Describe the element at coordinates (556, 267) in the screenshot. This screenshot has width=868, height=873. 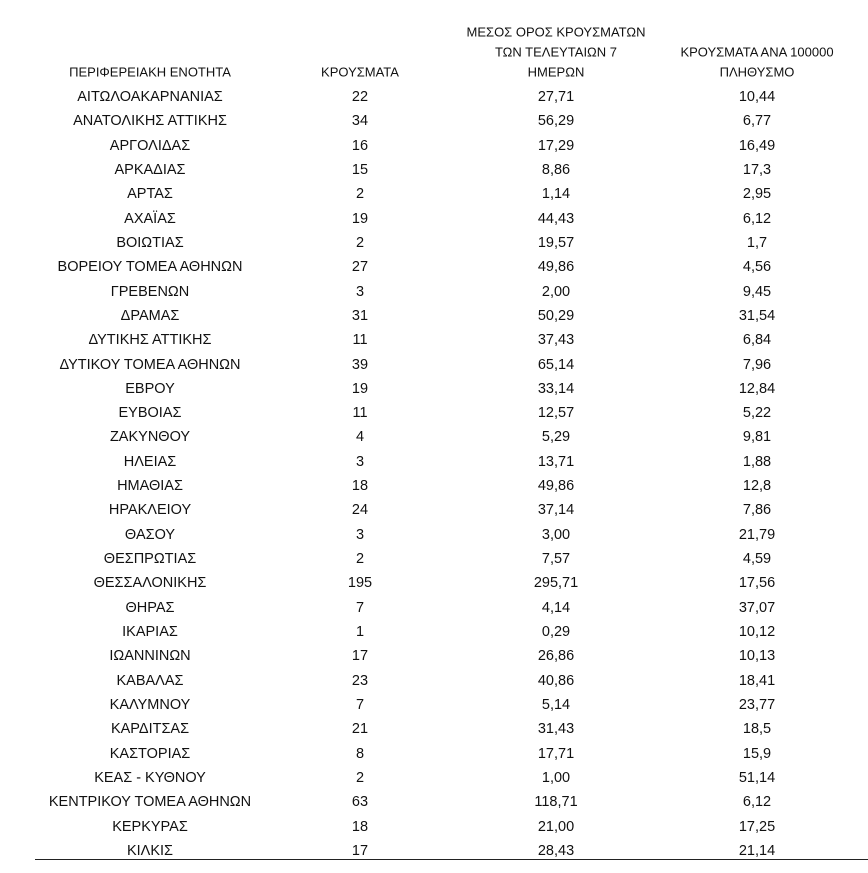
I see `table-cell: 49,86` at that location.